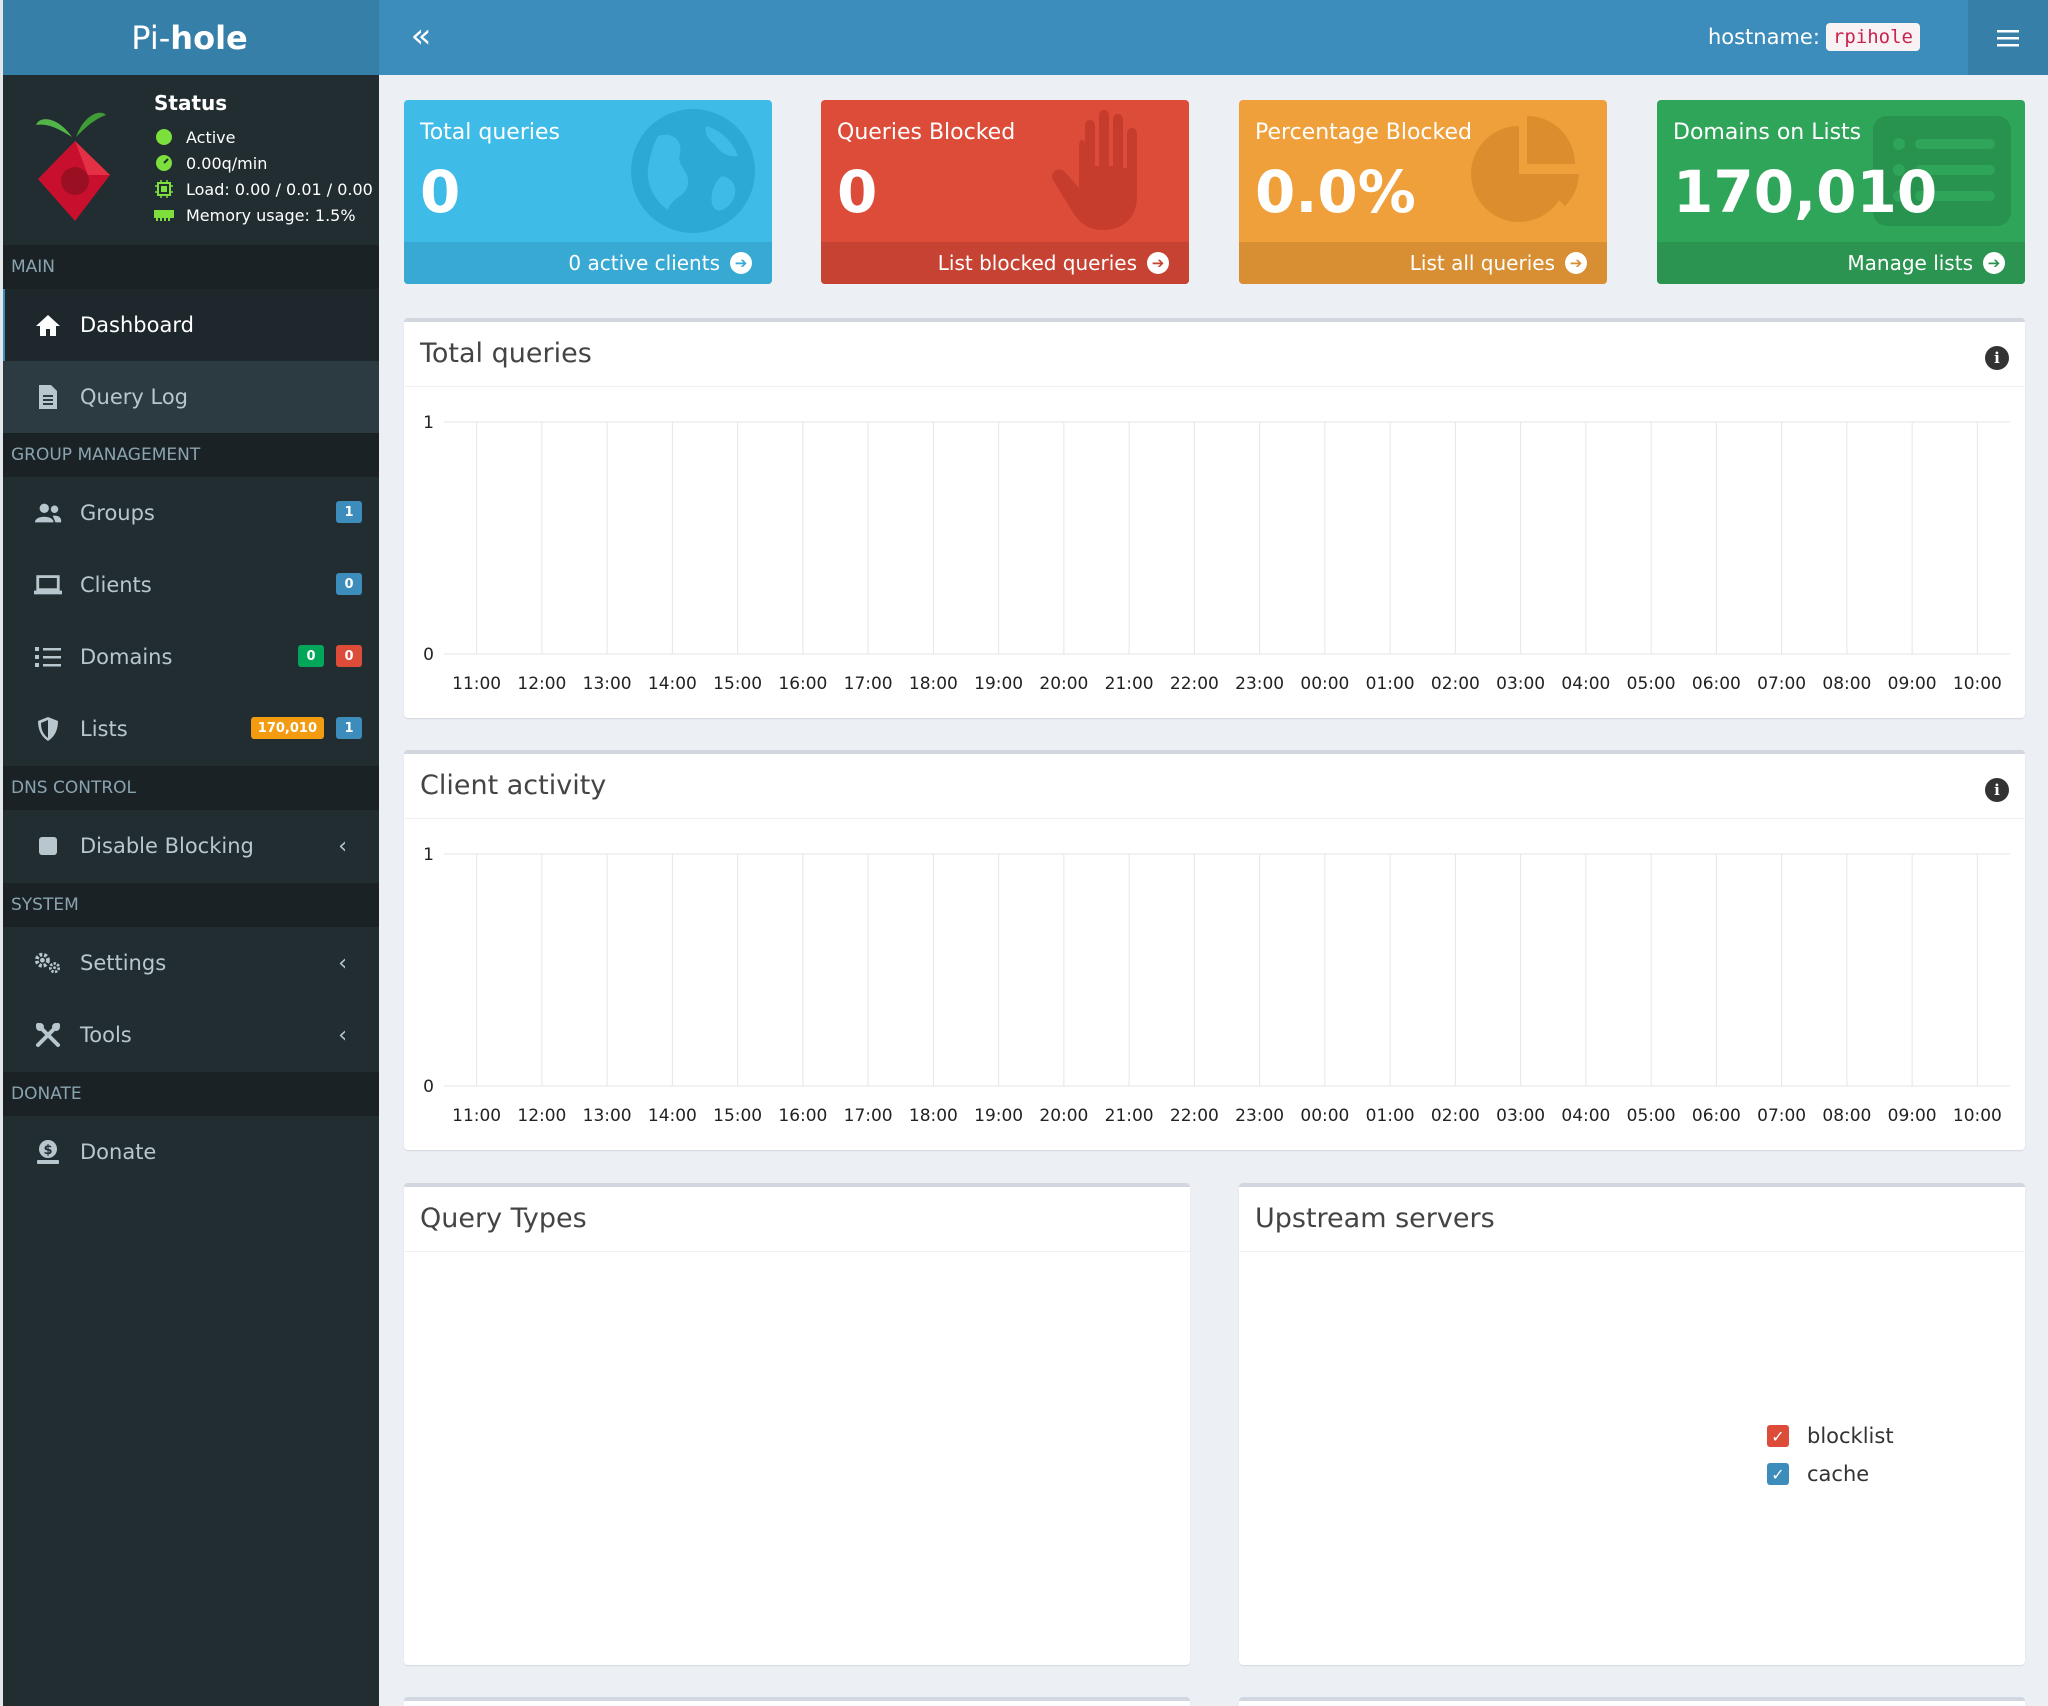 The width and height of the screenshot is (2048, 1706). What do you see at coordinates (189, 1152) in the screenshot?
I see `sidebar-item-donate: $ Donate` at bounding box center [189, 1152].